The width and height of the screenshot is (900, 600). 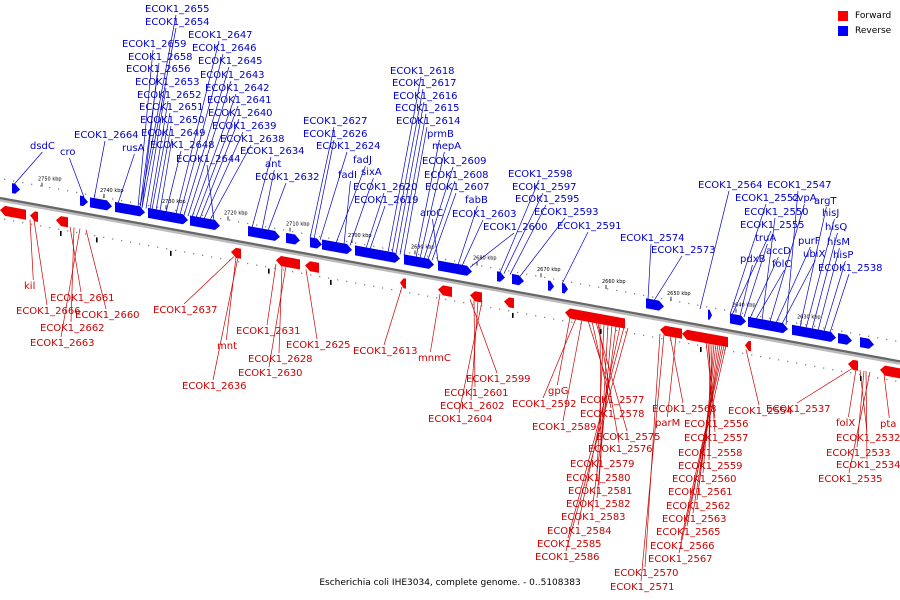 I want to click on reverse-gene-label: ECOK1_2641, so click(x=239, y=100).